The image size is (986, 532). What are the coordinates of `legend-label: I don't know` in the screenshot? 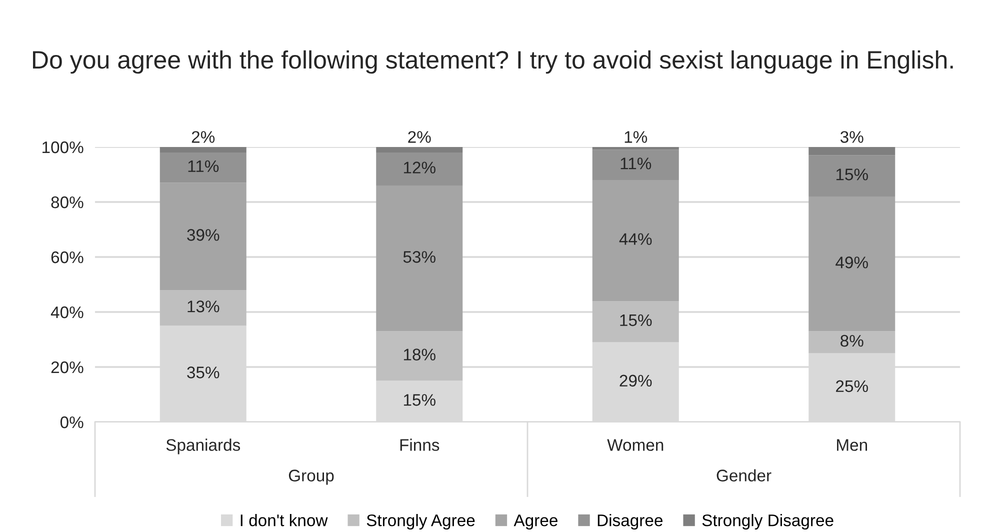 It's located at (284, 520).